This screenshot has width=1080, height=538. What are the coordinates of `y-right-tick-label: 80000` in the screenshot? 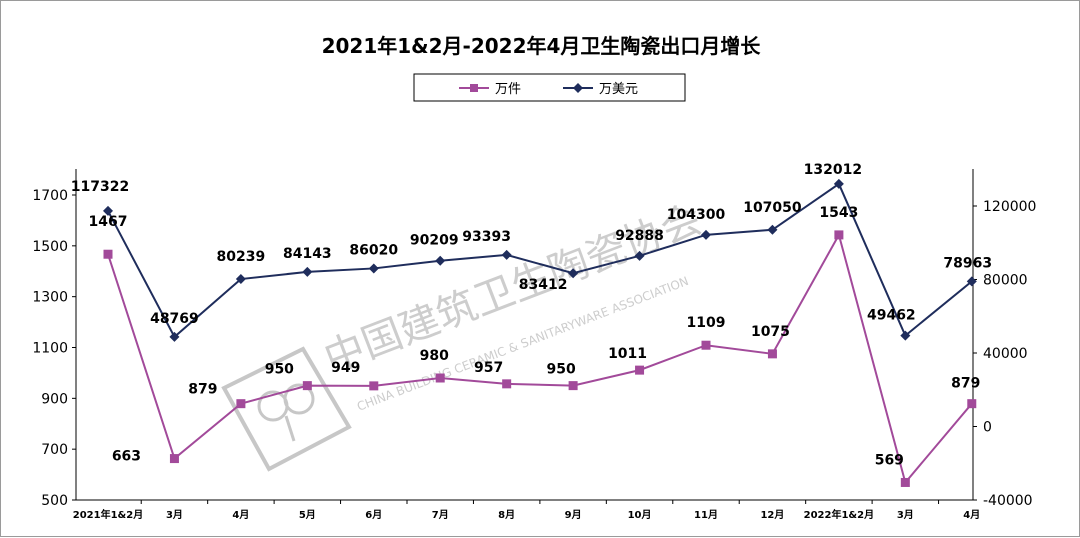 It's located at (1005, 281).